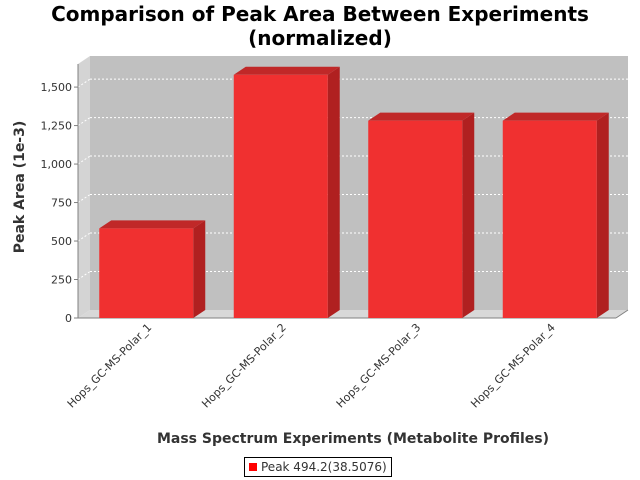 This screenshot has width=640, height=480. I want to click on y-axis-title: Peak Area (1e-3), so click(20, 187).